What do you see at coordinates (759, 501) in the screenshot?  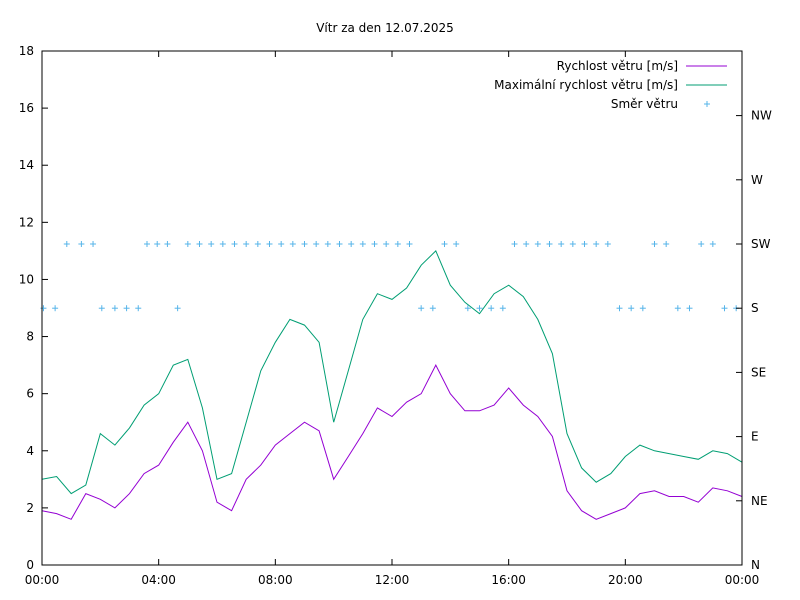 I see `y2-tick-label: NE` at bounding box center [759, 501].